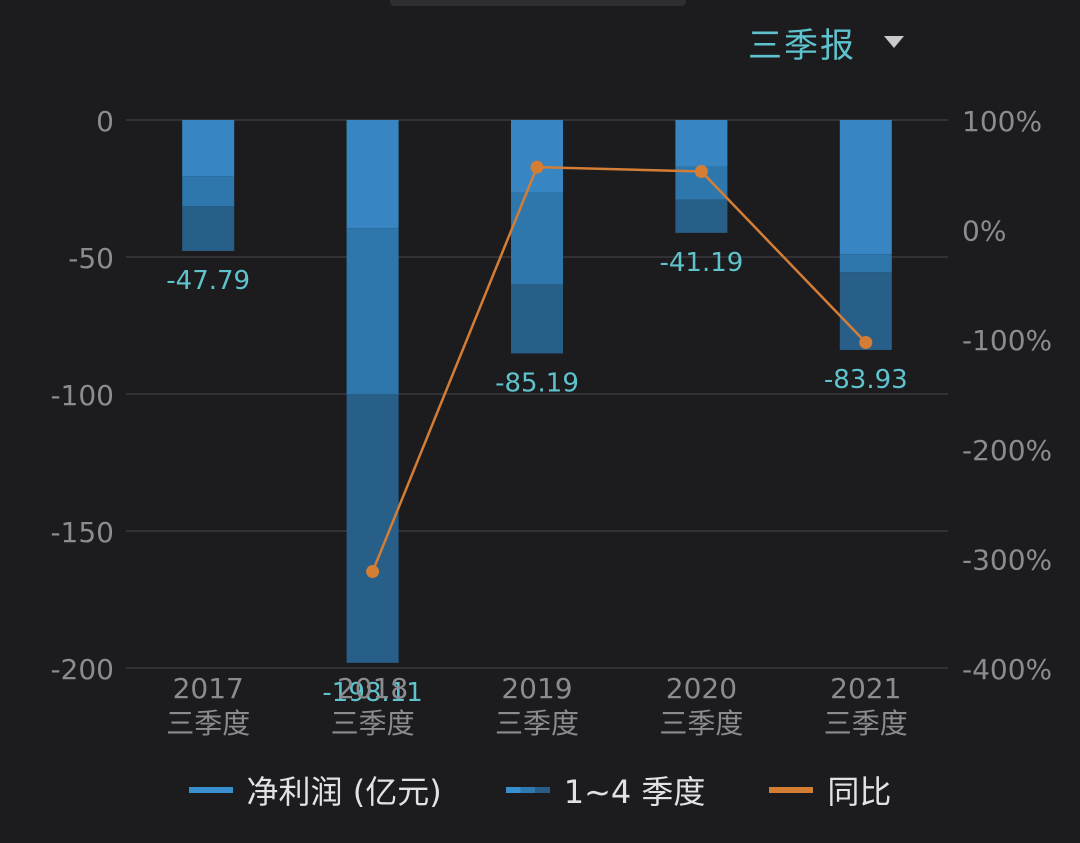 The image size is (1080, 843). I want to click on legend-item-quarters: 1~4 季度, so click(605, 790).